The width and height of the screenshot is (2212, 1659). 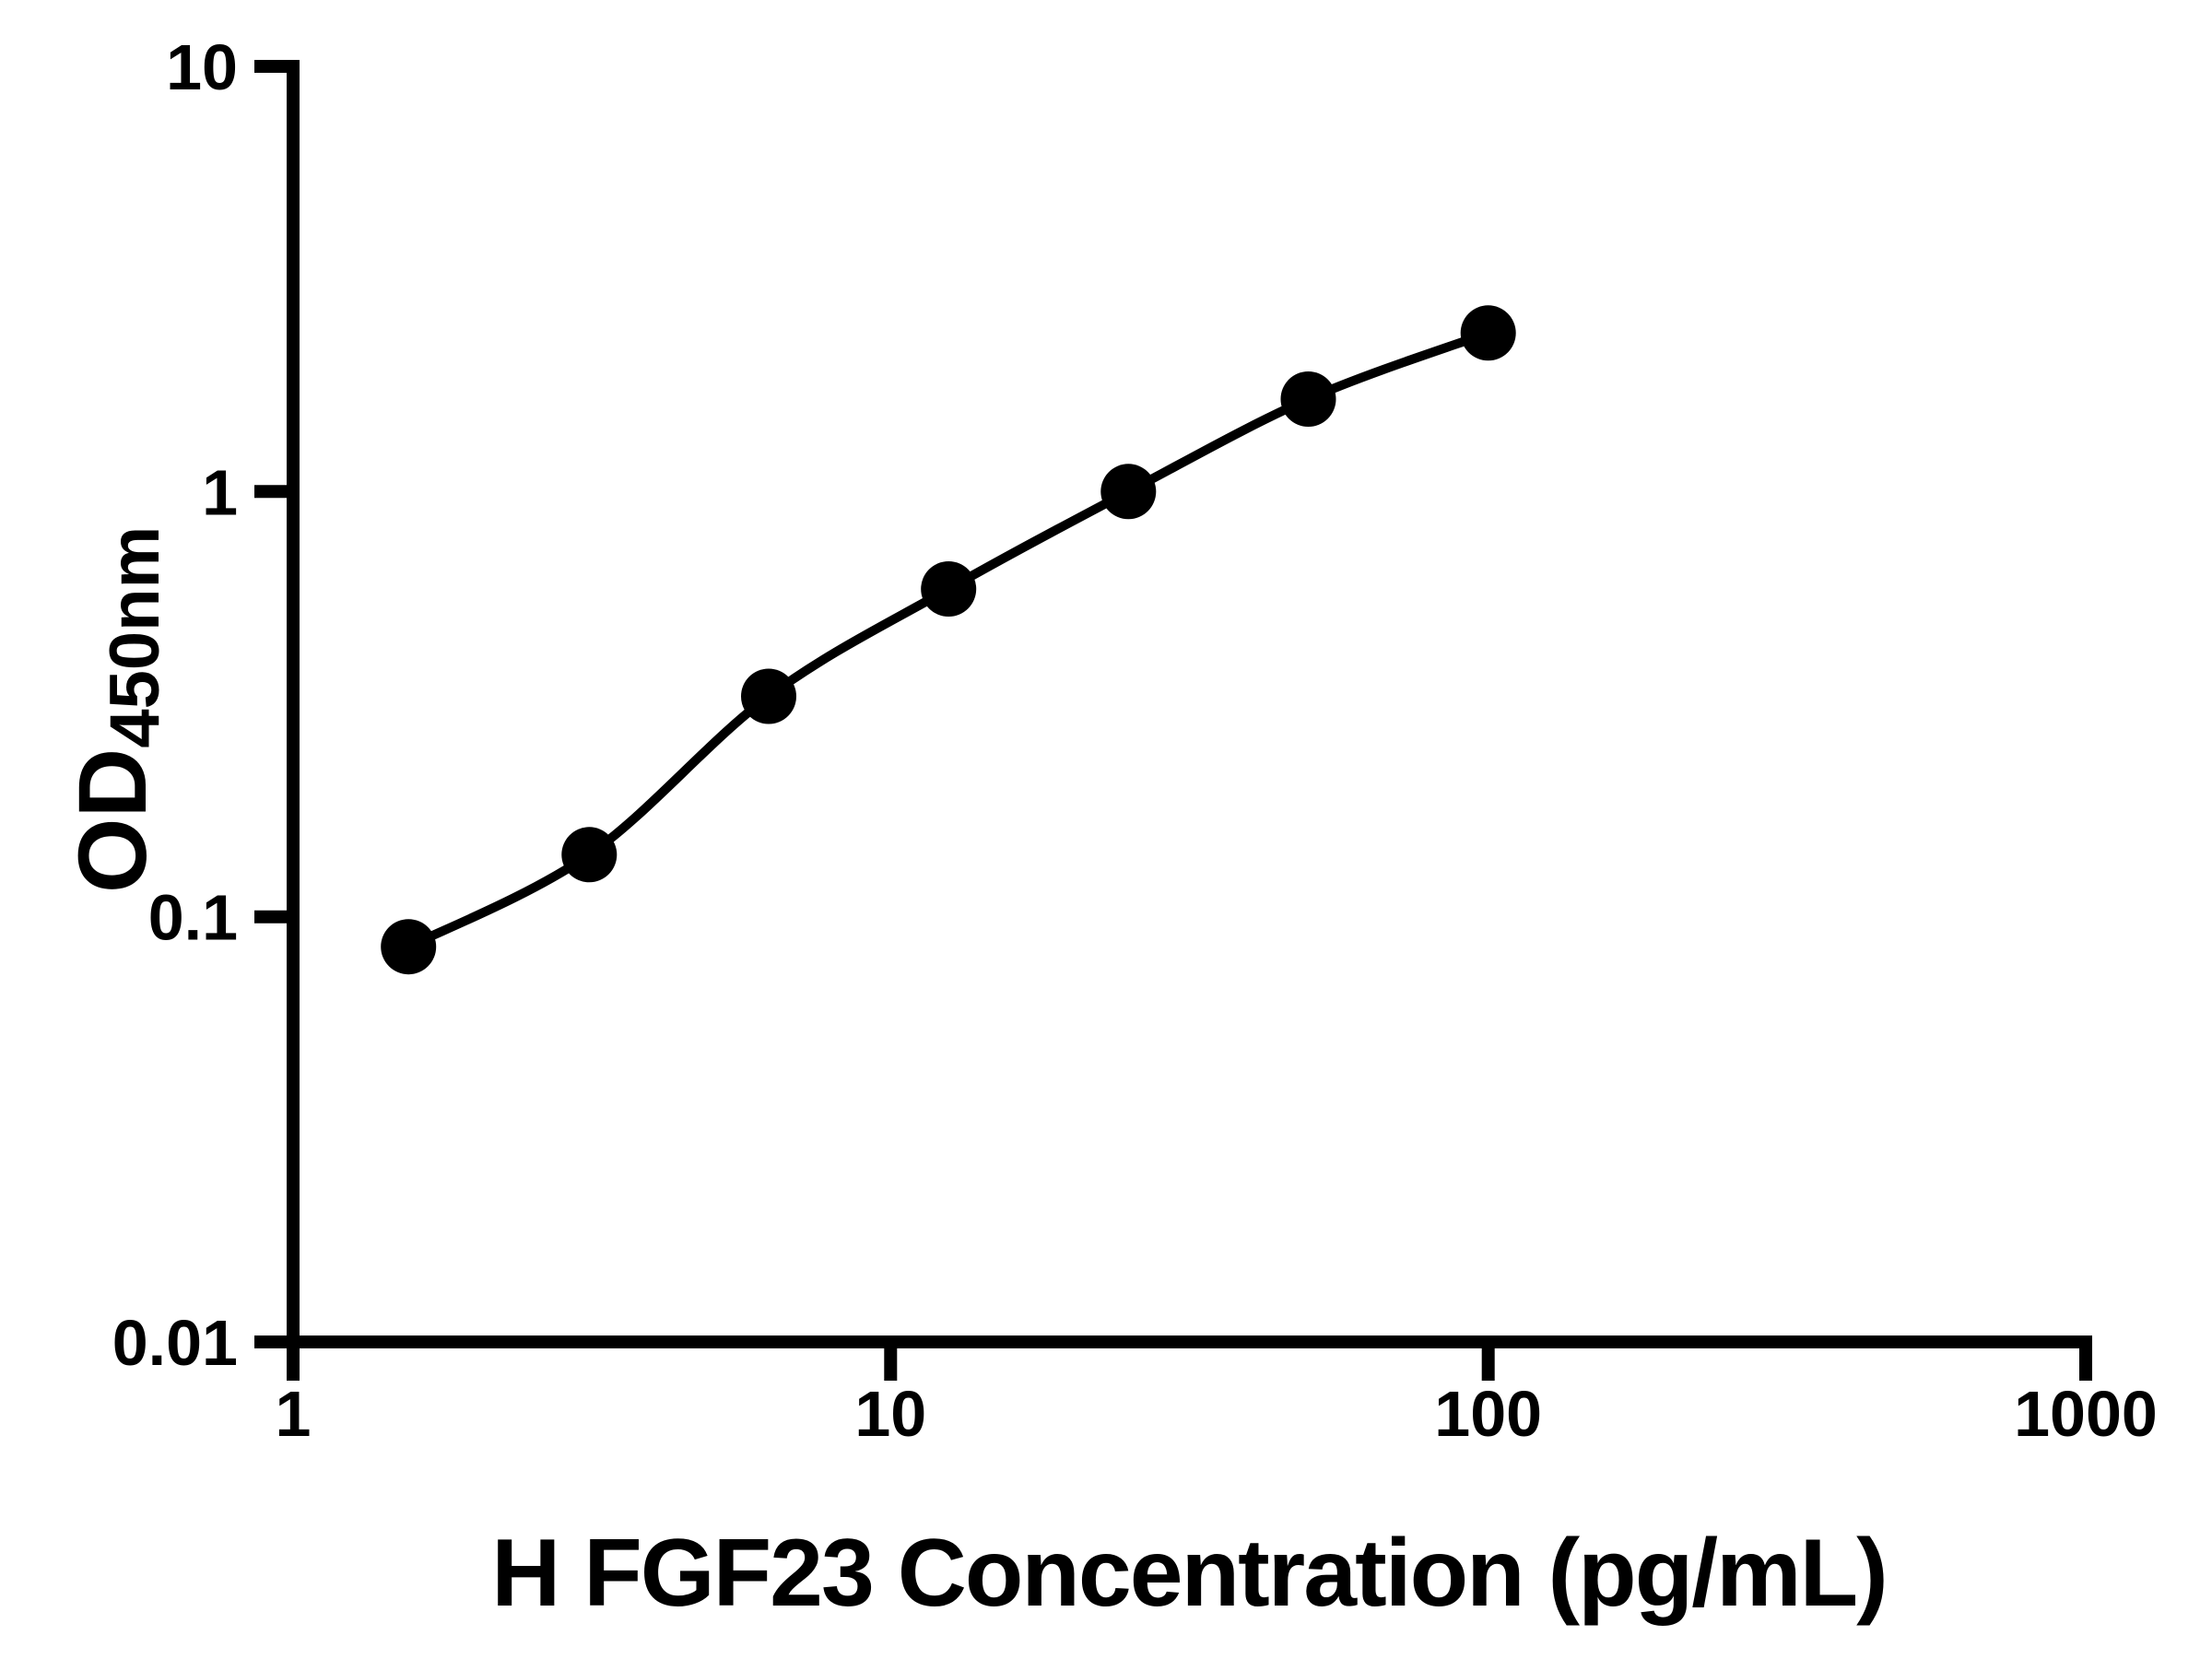 I want to click on y-tick-label: 10, so click(x=202, y=67).